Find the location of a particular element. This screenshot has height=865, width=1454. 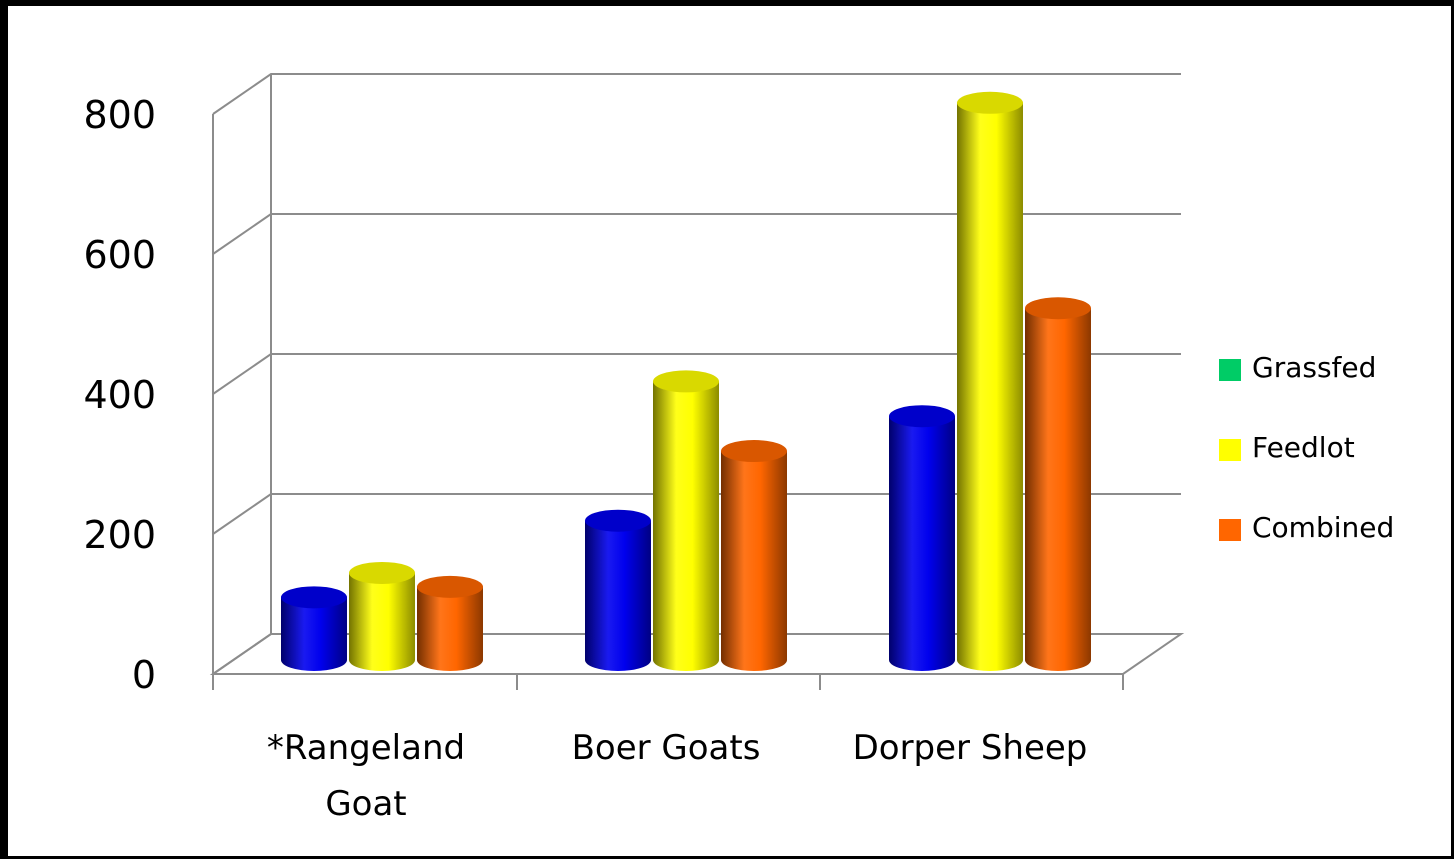

legend-label: Feedlot is located at coordinates (1303, 447).